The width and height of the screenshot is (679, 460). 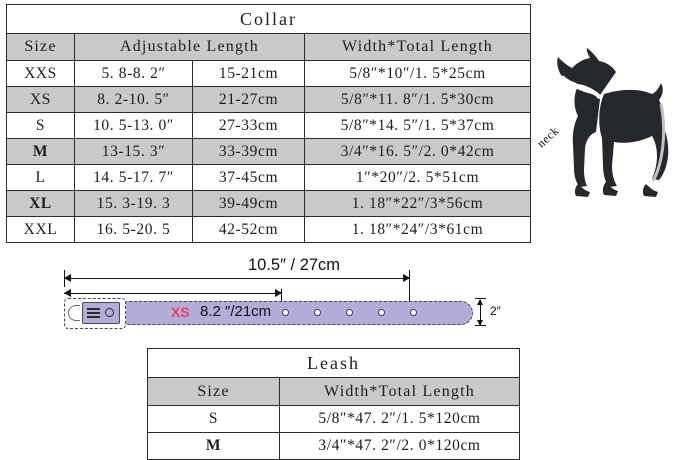 What do you see at coordinates (399, 391) in the screenshot?
I see `leash-header-width-total-length: Width*Total Length` at bounding box center [399, 391].